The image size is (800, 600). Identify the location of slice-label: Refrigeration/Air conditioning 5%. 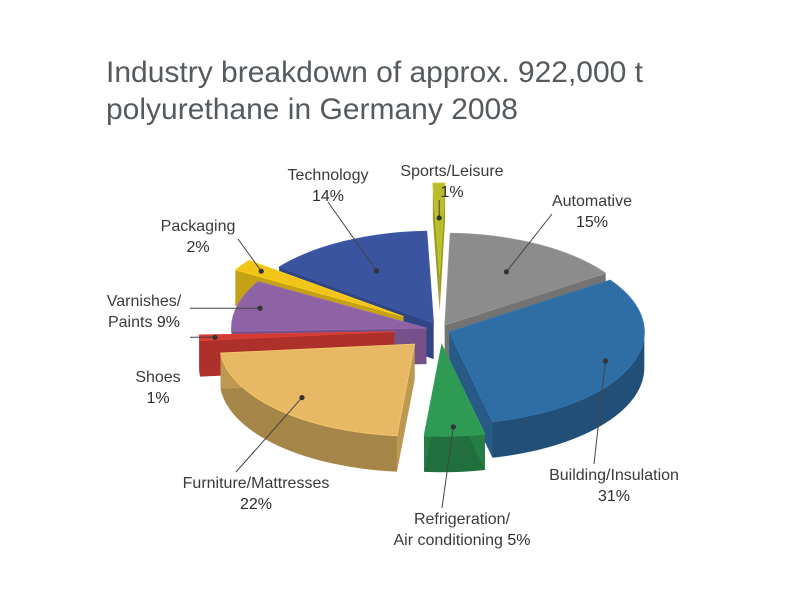
(462, 530).